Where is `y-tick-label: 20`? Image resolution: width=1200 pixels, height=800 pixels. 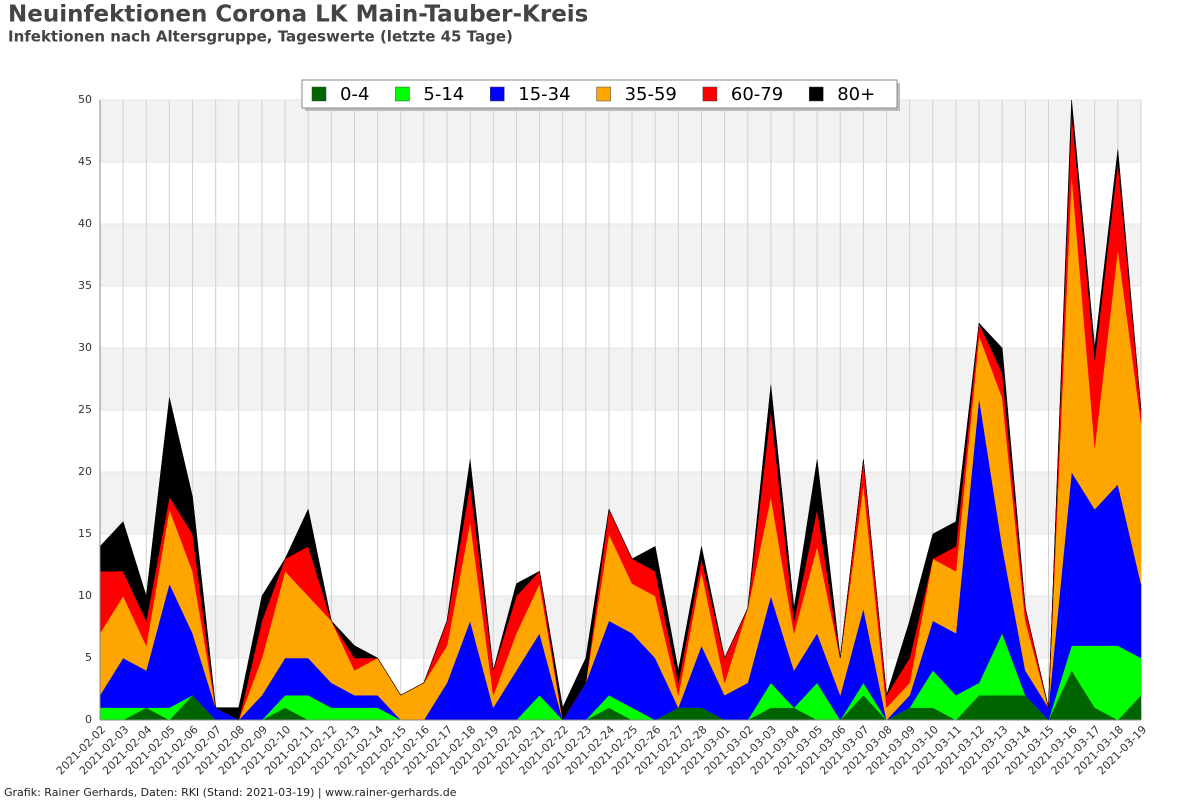
y-tick-label: 20 is located at coordinates (85, 471).